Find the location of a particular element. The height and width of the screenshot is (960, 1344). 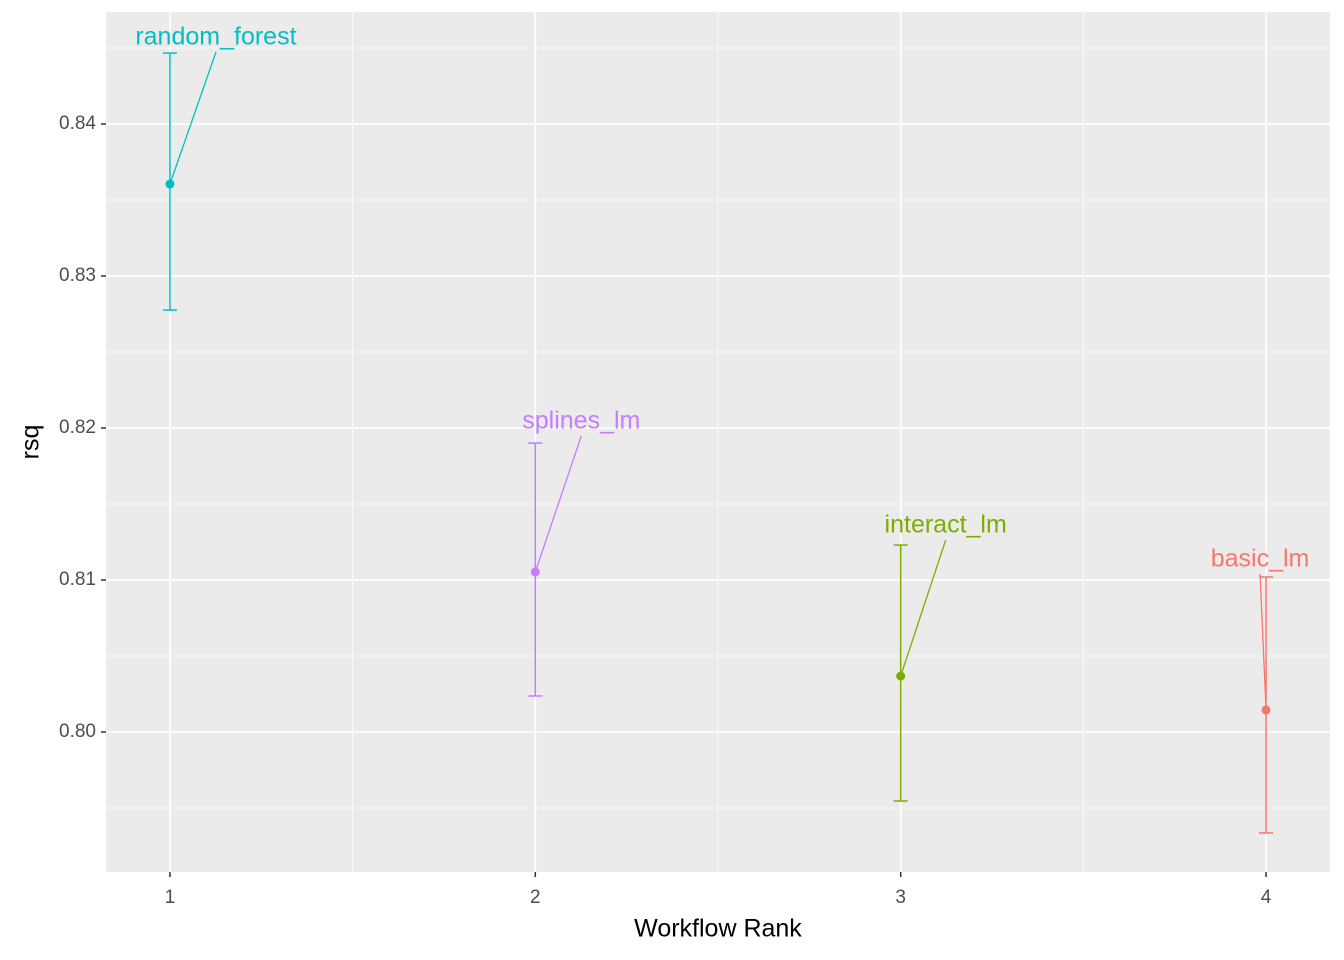

series-label: interact_lm is located at coordinates (946, 525).